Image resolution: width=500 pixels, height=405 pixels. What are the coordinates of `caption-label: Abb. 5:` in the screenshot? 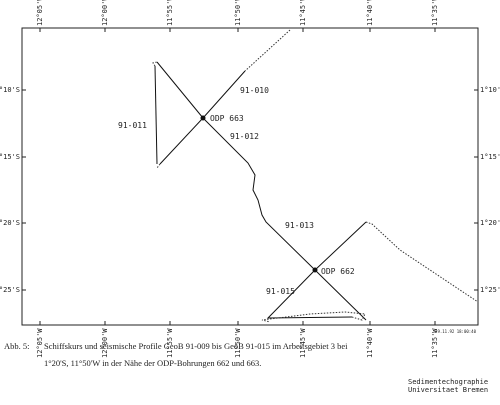 It's located at (17, 346).